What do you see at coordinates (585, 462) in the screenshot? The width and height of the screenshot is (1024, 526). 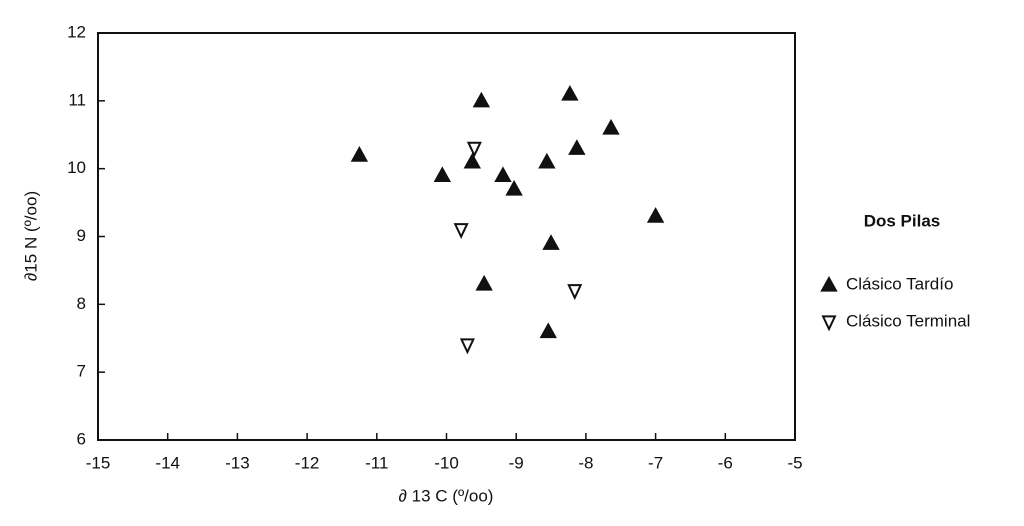 I see `x-tick-label: -8` at bounding box center [585, 462].